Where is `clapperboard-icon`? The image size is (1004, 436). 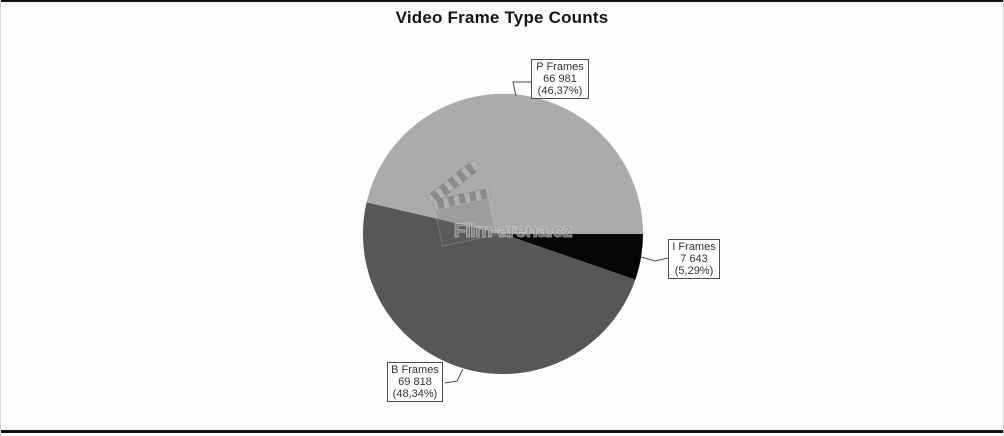 clapperboard-icon is located at coordinates (461, 202).